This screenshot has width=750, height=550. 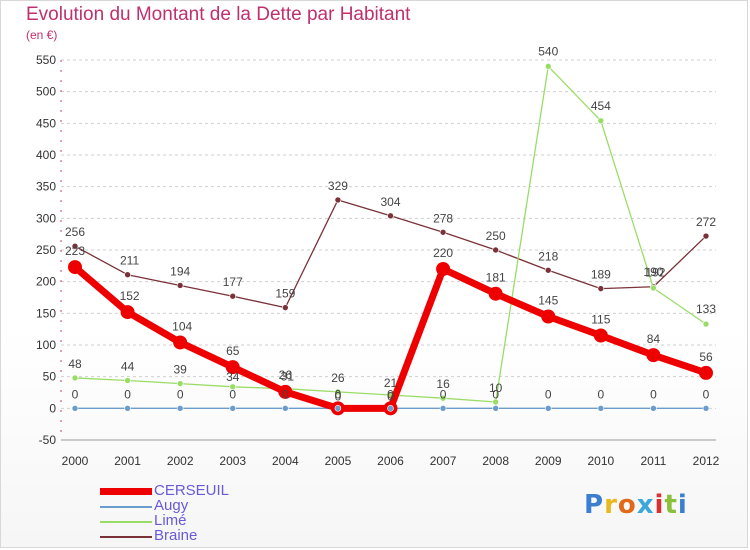 I want to click on legend-swatch-cerseuil, so click(x=126, y=491).